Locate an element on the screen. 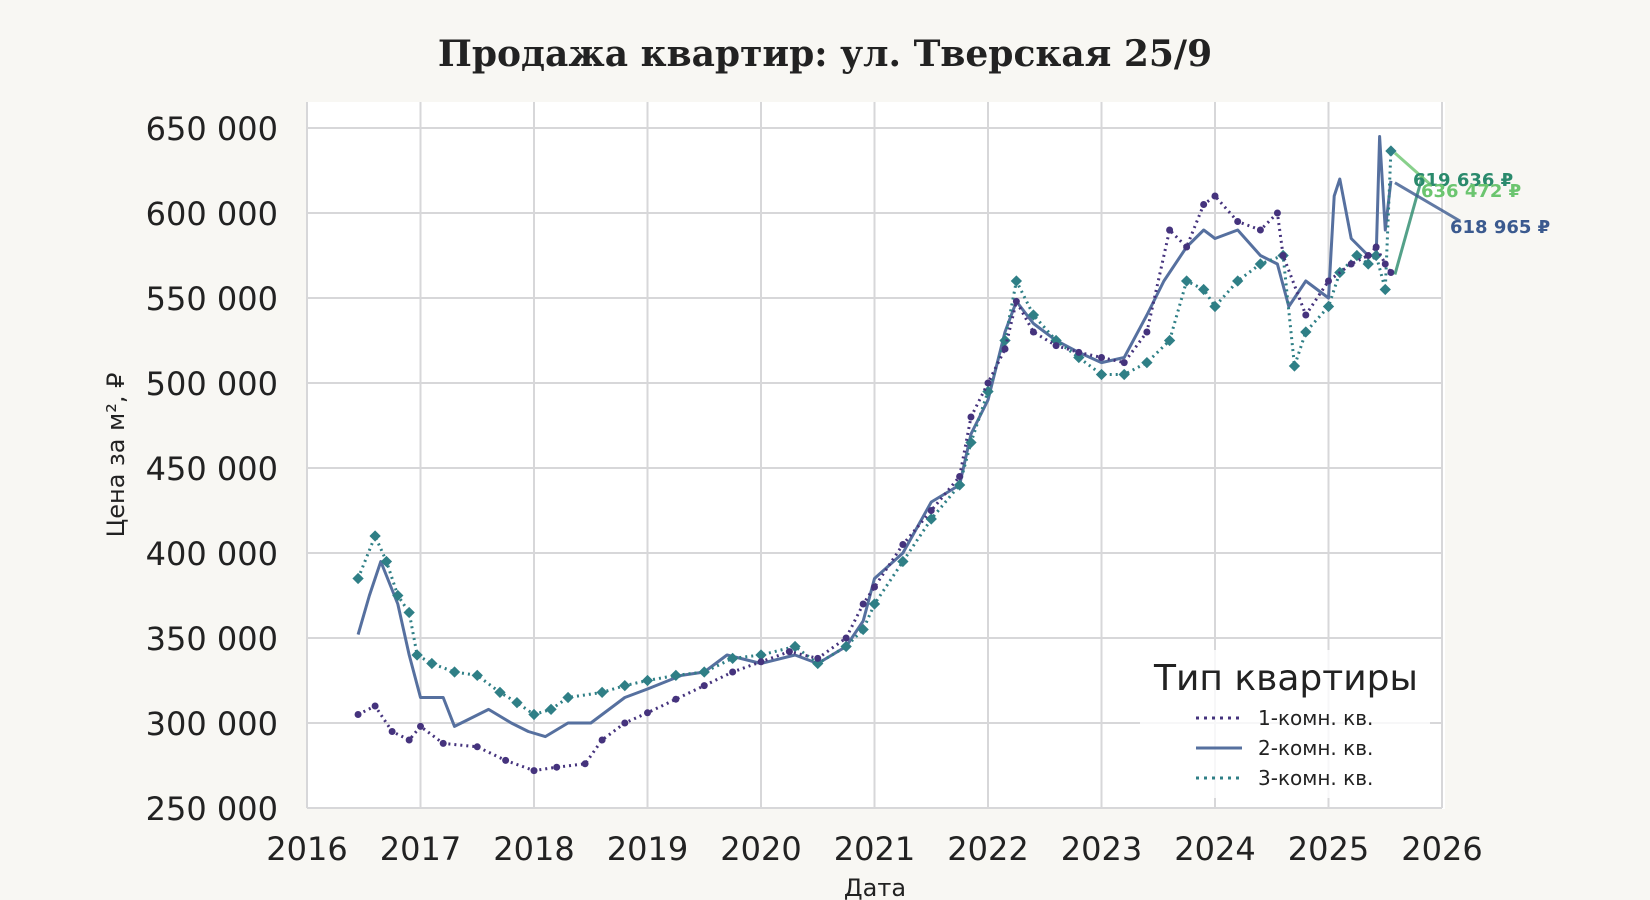 Image resolution: width=1650 pixels, height=900 pixels. legend-label-3room: 3-комн. кв. is located at coordinates (1315, 778).